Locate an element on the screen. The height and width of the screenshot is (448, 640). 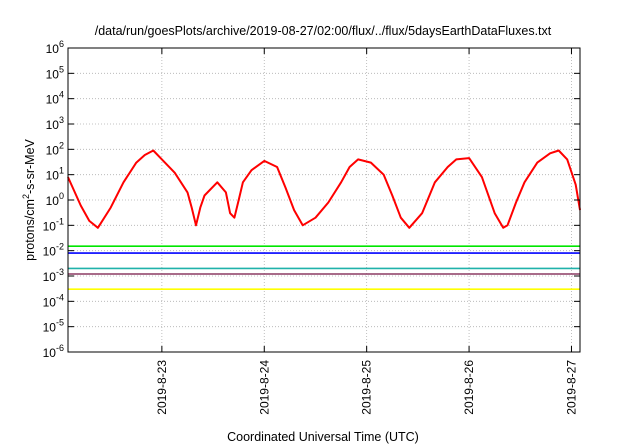
y-tick-label: 10⁻⁴ is located at coordinates (53, 300).